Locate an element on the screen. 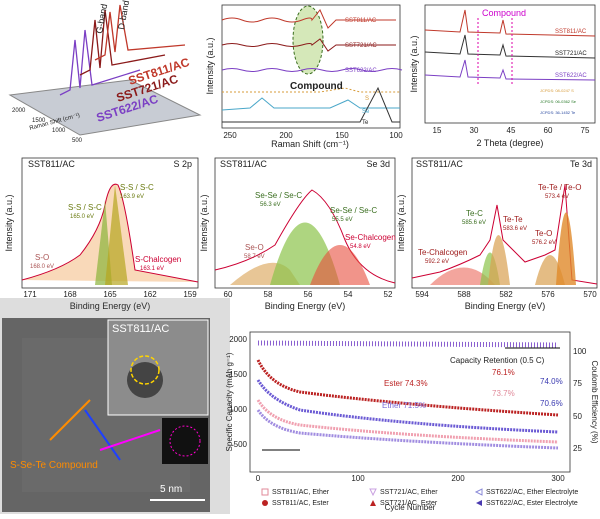 This screenshot has height=519, width=600. peak-label: 163.1 eV is located at coordinates (152, 269).